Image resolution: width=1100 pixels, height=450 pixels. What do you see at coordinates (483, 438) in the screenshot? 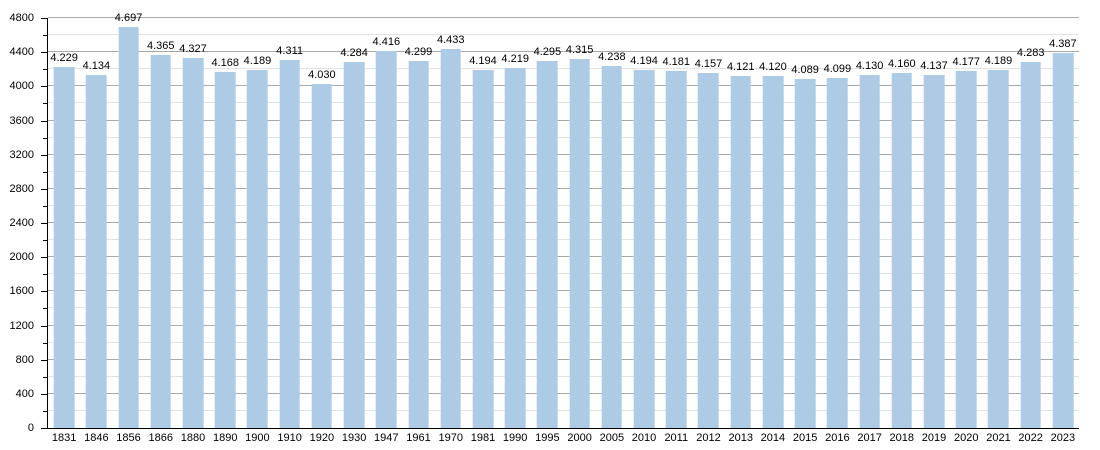
I see `x-tick-label: 1981` at bounding box center [483, 438].